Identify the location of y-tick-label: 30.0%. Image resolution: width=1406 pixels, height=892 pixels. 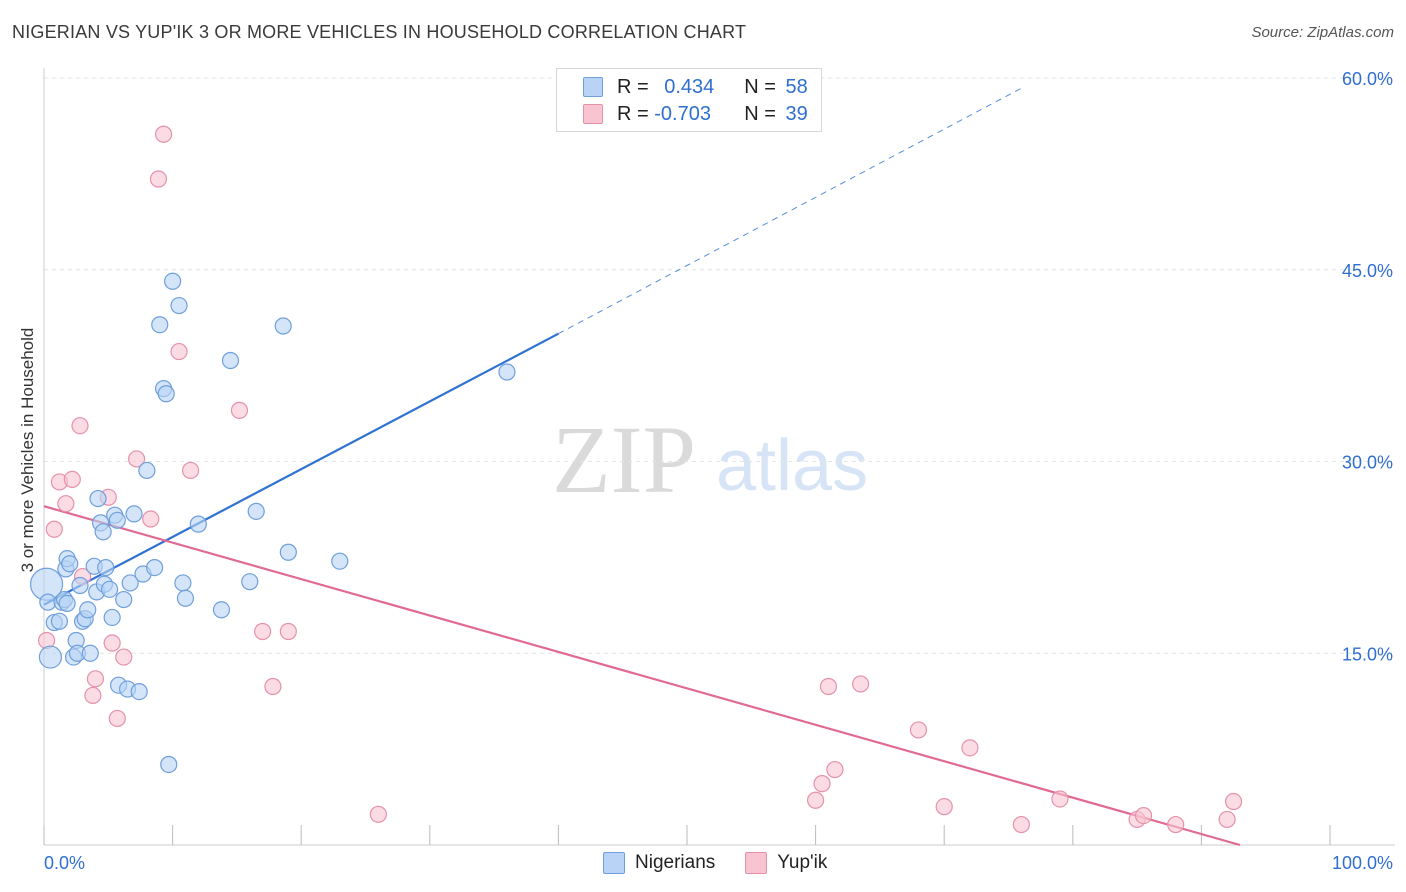
(1367, 463).